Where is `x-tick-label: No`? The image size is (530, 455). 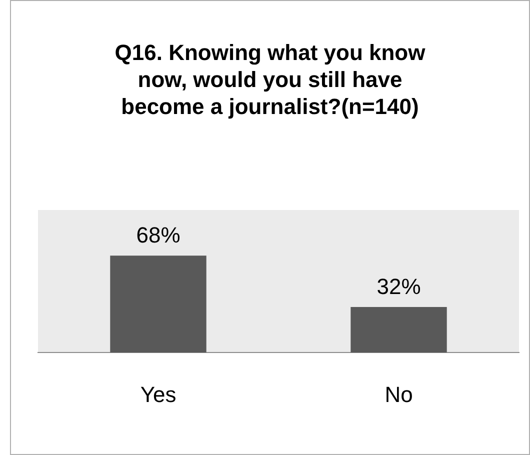 x-tick-label: No is located at coordinates (398, 394).